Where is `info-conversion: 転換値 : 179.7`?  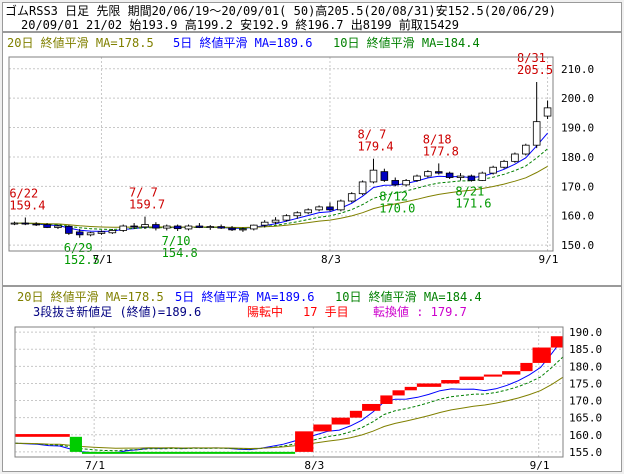
info-conversion: 転換値 : 179.7 is located at coordinates (420, 311).